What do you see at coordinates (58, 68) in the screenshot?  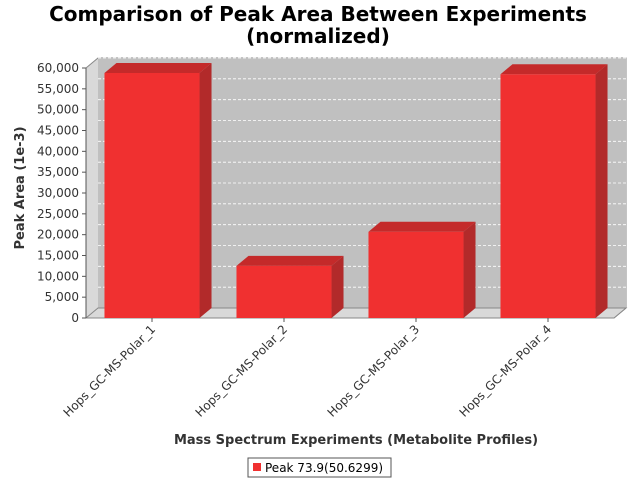 I see `y-tick-label: 60,000` at bounding box center [58, 68].